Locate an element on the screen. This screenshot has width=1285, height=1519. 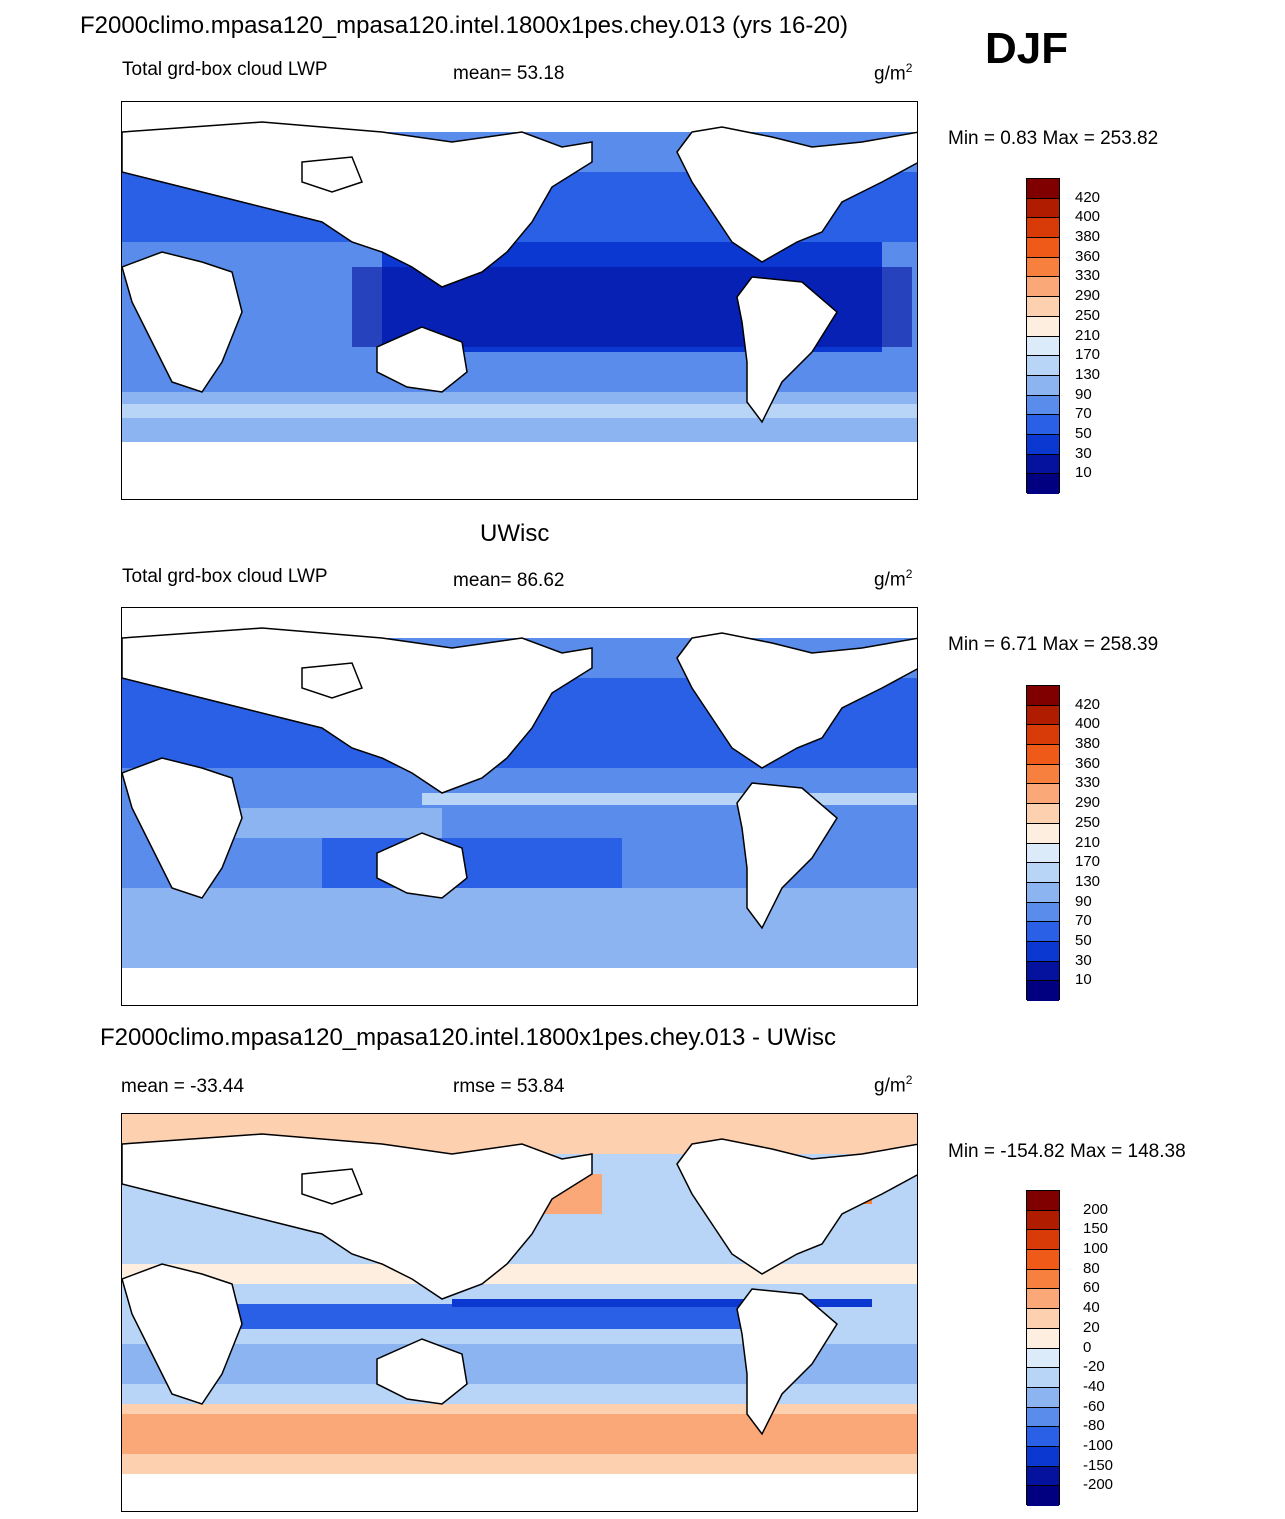
colorbar-tick-label: 400 is located at coordinates (1088, 217).